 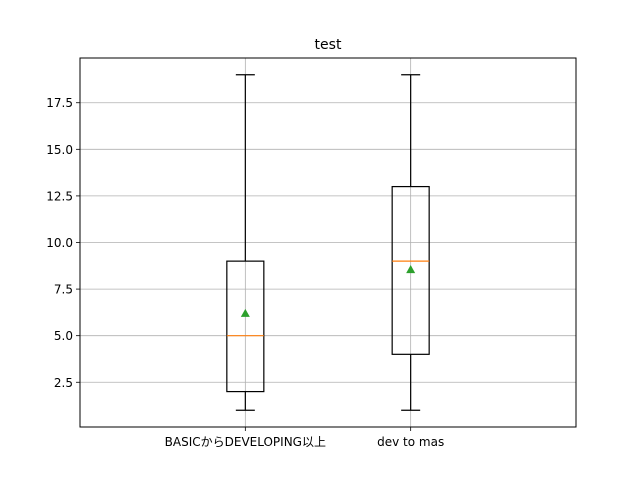 I want to click on y-tick-label: 2.5, so click(x=63, y=383).